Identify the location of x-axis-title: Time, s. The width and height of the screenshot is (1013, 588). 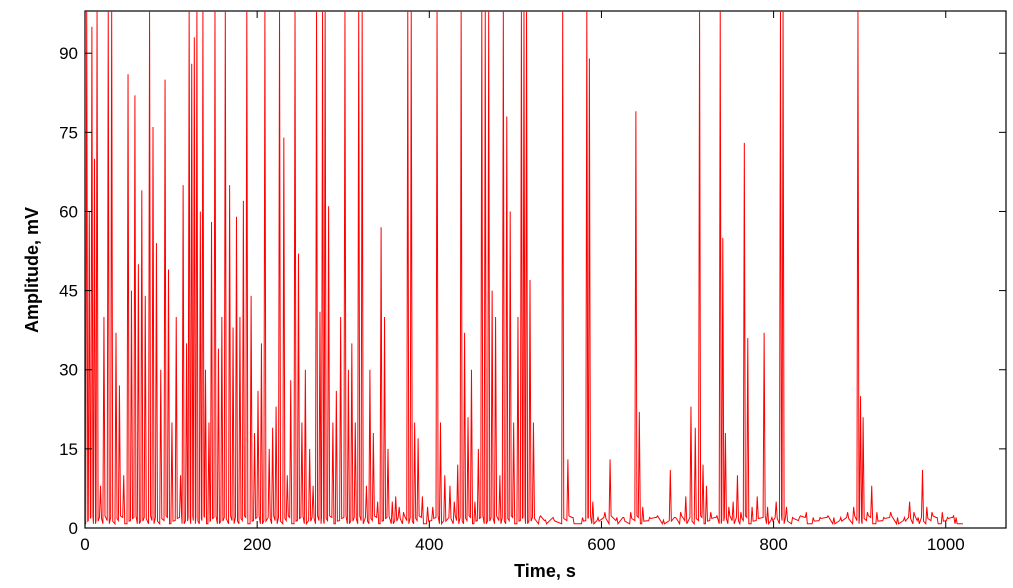
(545, 571).